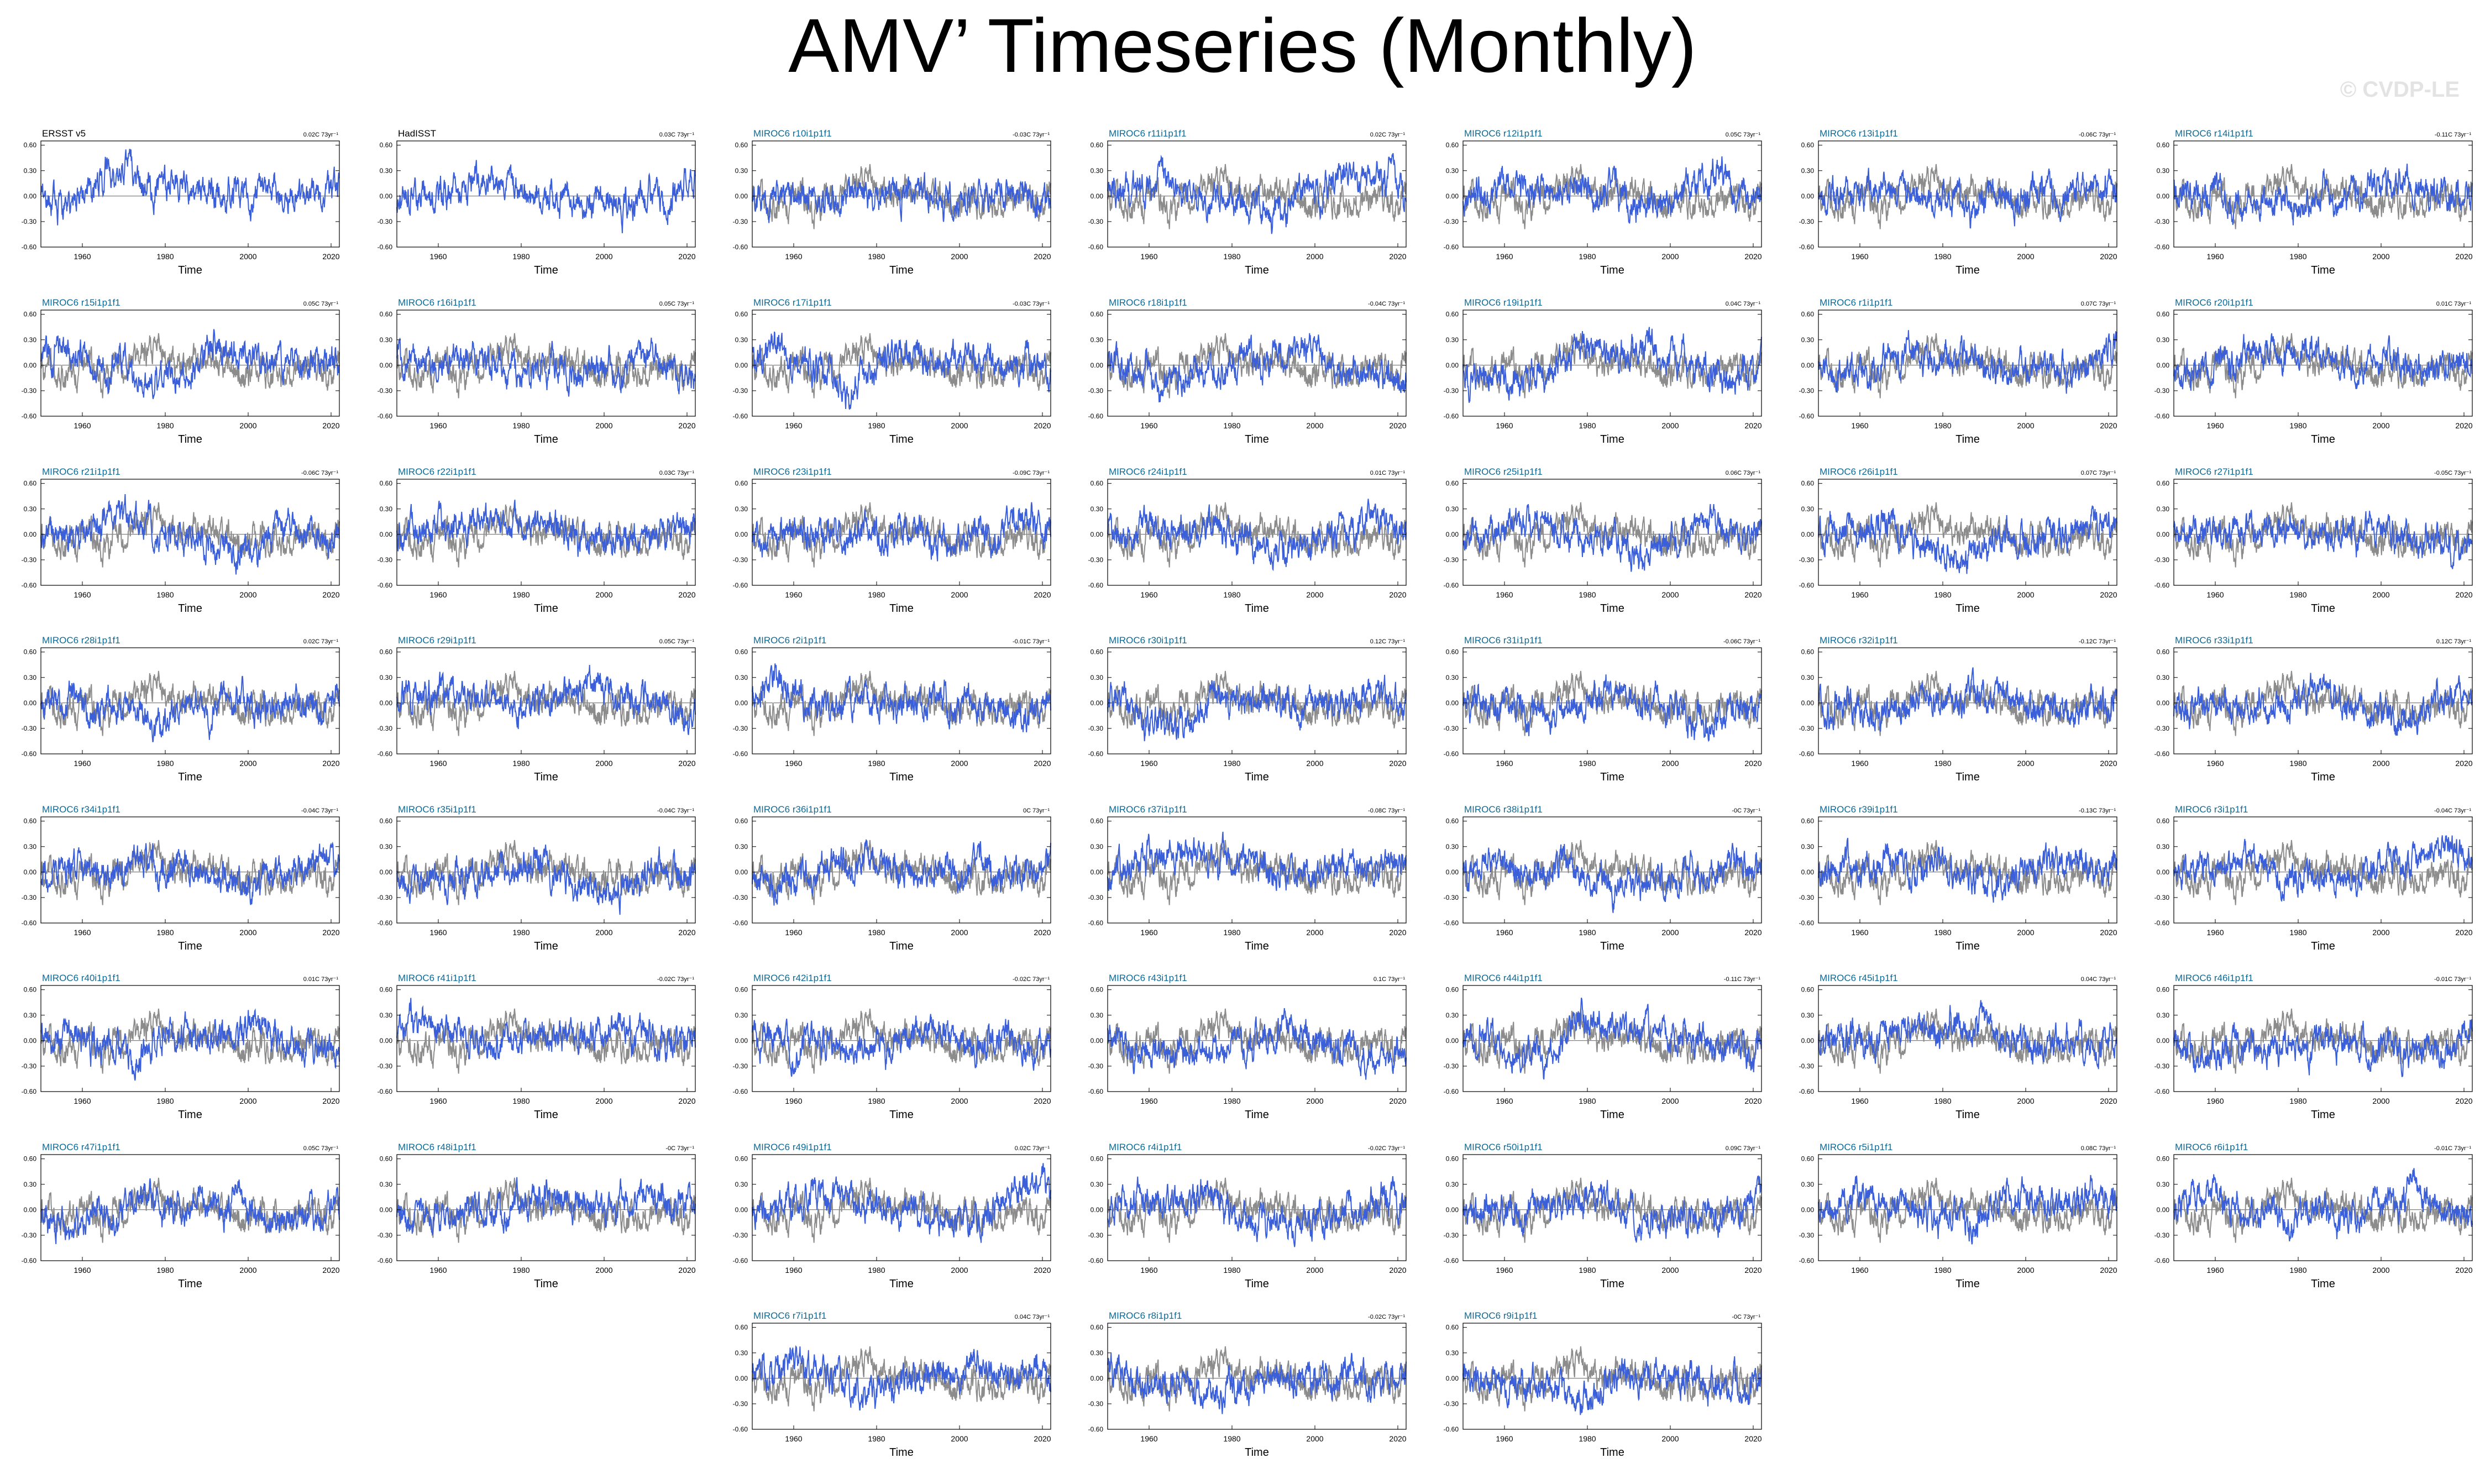 The height and width of the screenshot is (1484, 2485). Describe the element at coordinates (1742, 979) in the screenshot. I see `panel-trend: -0.11C 73yr⁻¹` at that location.